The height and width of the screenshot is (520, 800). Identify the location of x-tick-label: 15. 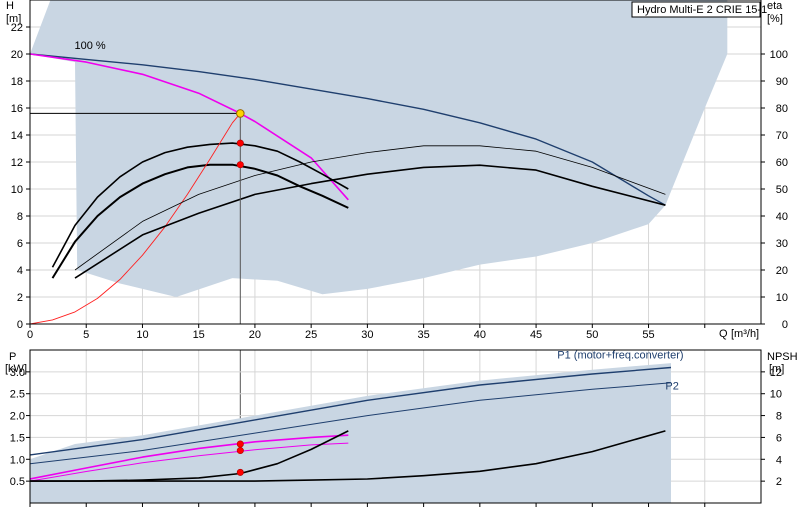
(199, 335).